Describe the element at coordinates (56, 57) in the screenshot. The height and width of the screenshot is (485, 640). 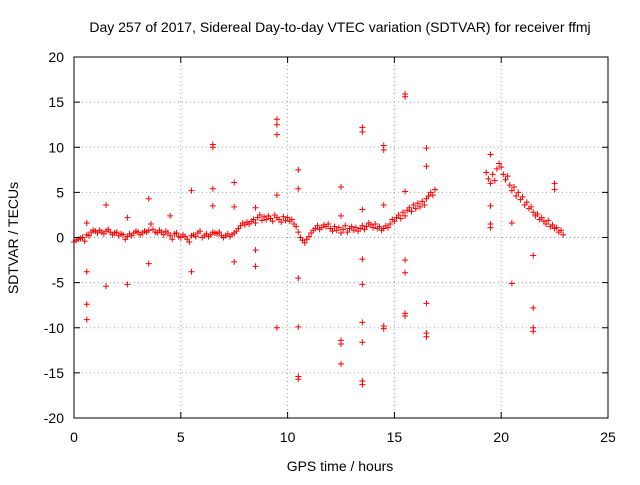
I see `y-tick-label: 20` at that location.